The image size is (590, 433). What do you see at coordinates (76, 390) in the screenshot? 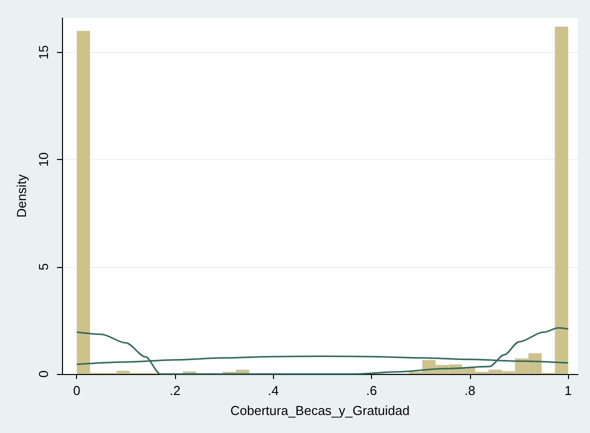
I see `x-tick-label: 0` at bounding box center [76, 390].